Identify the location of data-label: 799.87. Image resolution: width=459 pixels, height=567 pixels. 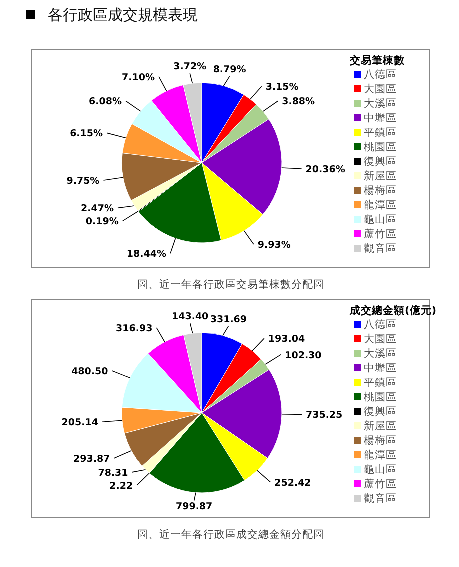
(194, 507).